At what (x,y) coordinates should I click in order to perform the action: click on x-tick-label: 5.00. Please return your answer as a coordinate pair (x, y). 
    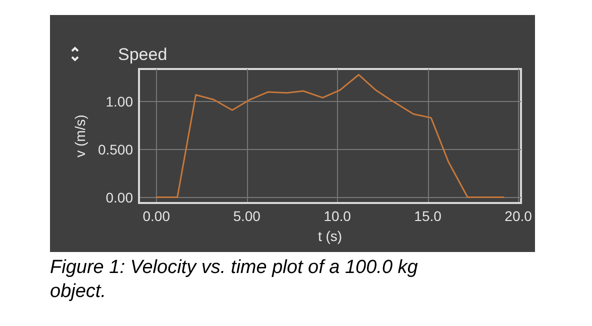
    Looking at the image, I should click on (247, 216).